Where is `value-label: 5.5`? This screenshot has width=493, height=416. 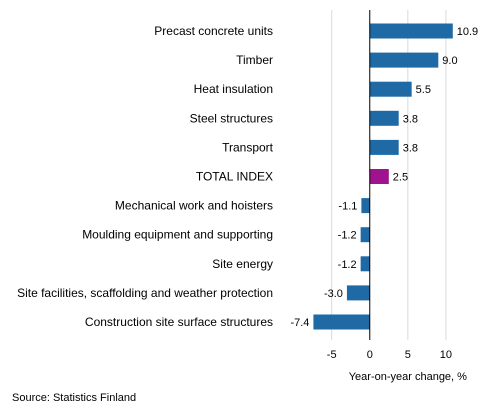
value-label: 5.5 is located at coordinates (423, 90).